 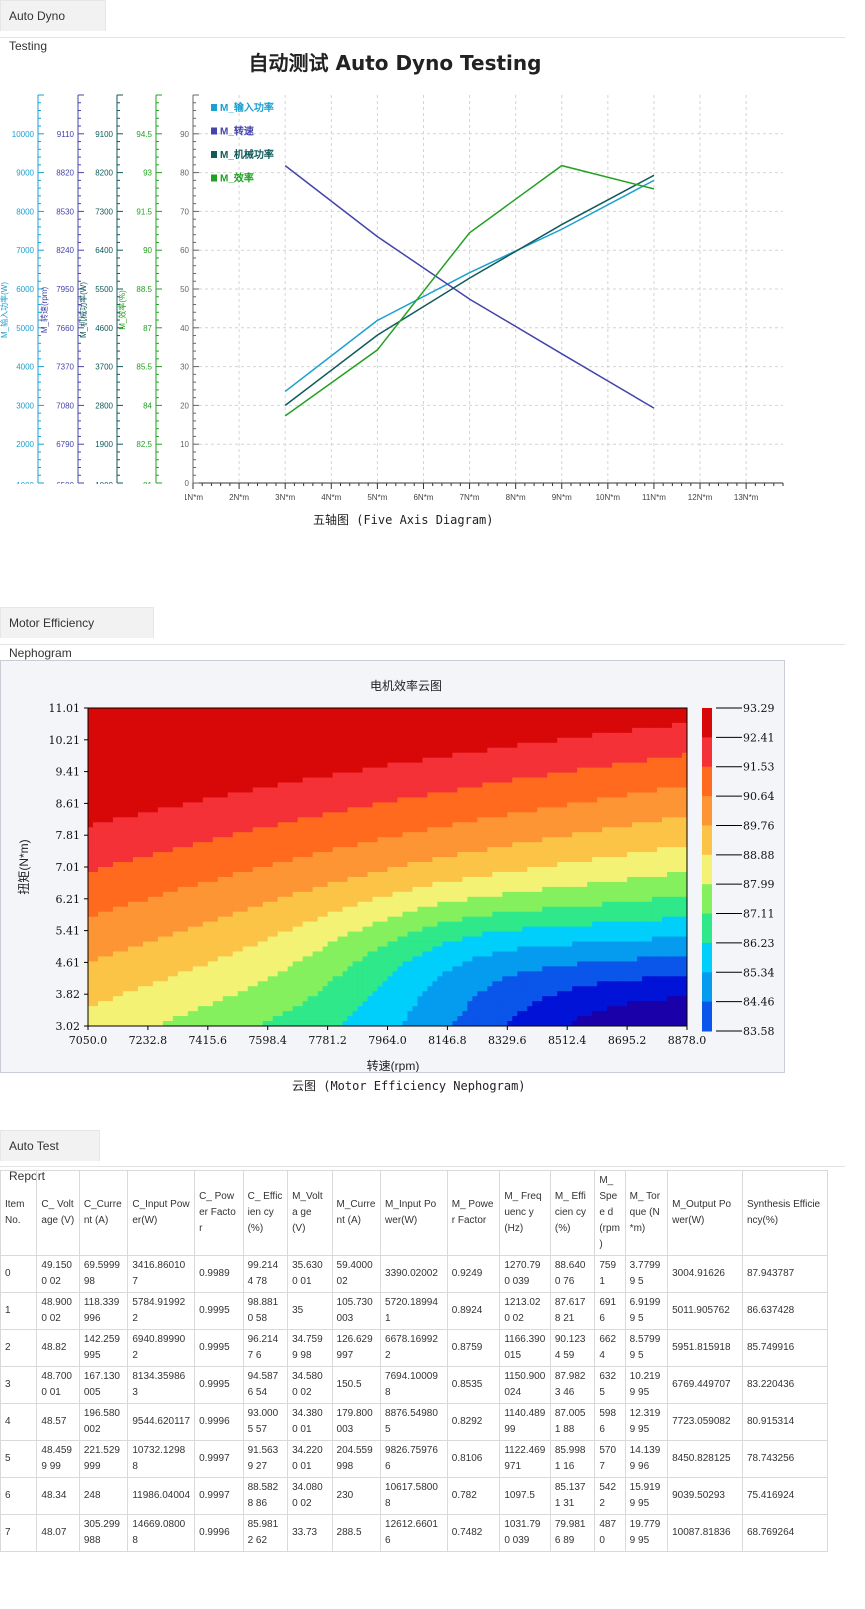 What do you see at coordinates (77, 633) in the screenshot?
I see `nephogram-tab: Motor Efficiency Nephogram` at bounding box center [77, 633].